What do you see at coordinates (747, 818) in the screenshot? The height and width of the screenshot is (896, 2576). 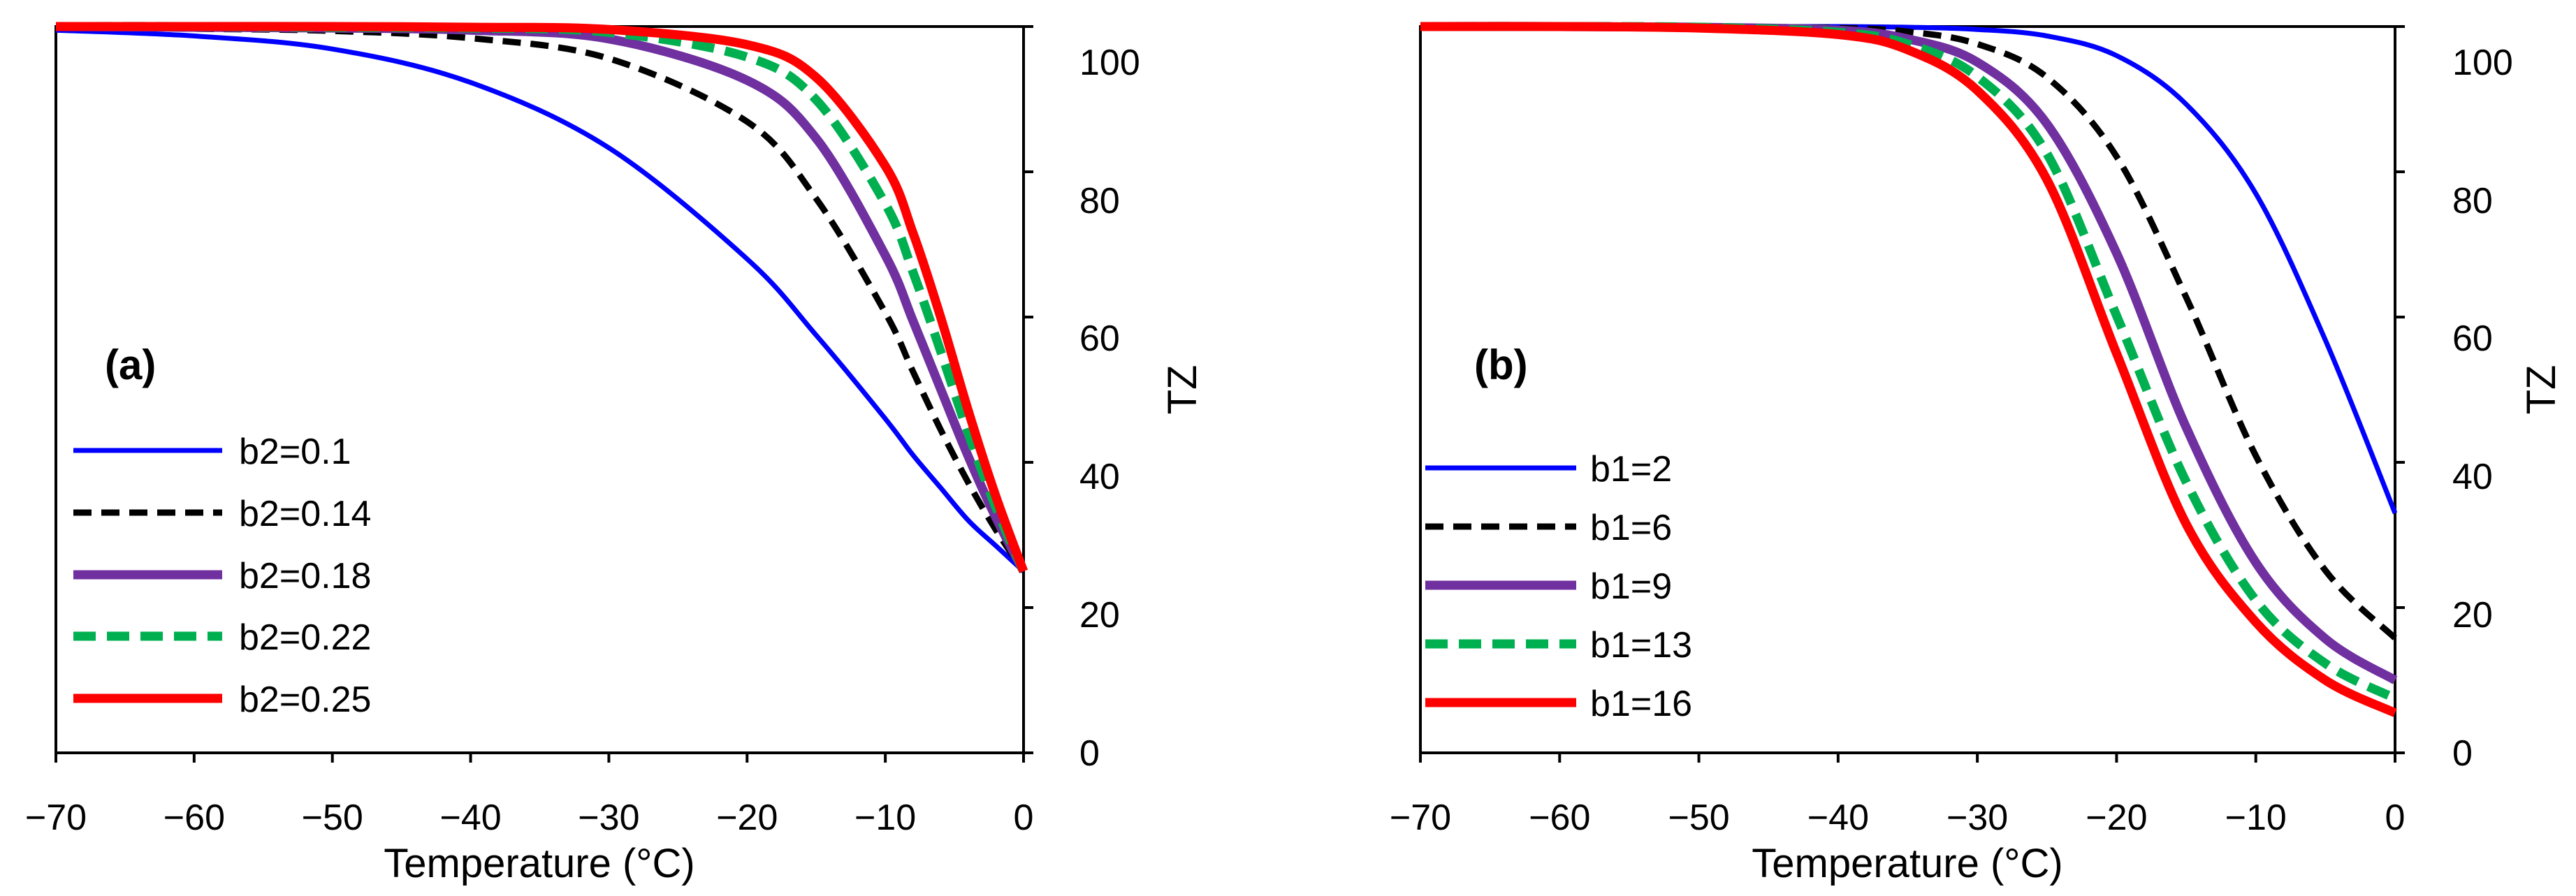 I see `panel-a-x-tick-label: −20` at bounding box center [747, 818].